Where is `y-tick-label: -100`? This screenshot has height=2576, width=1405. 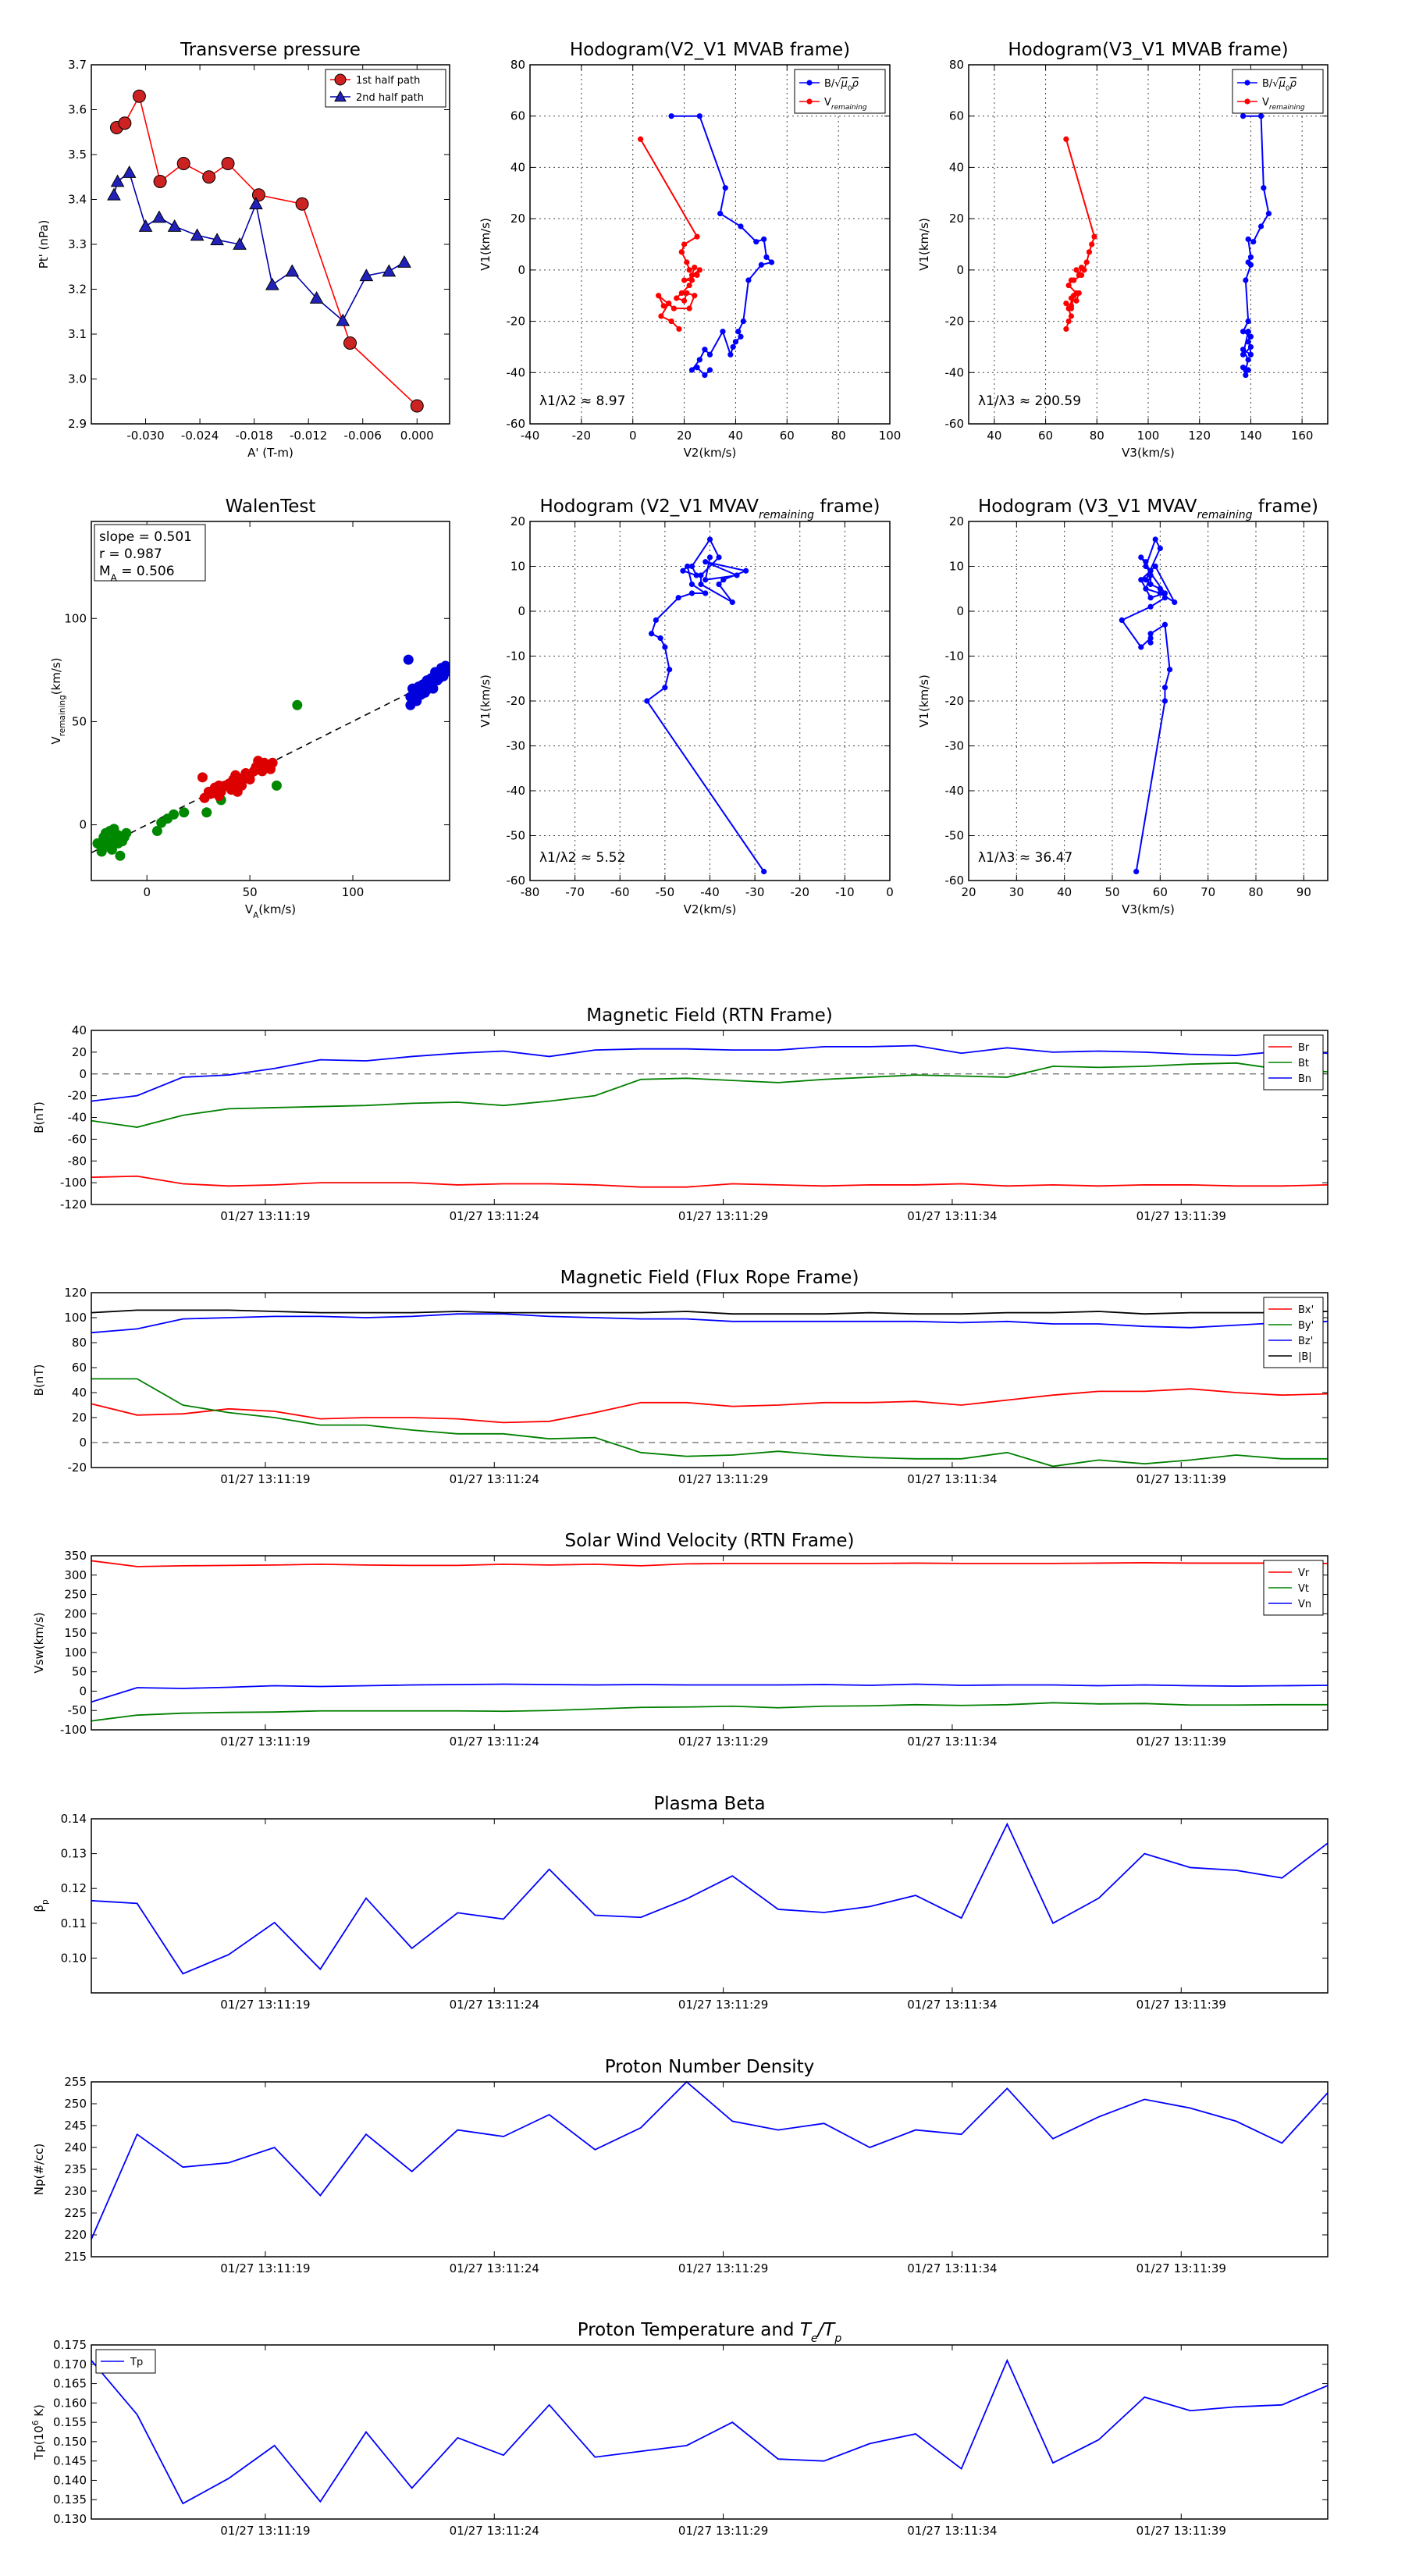
y-tick-label: -100 is located at coordinates (73, 1730).